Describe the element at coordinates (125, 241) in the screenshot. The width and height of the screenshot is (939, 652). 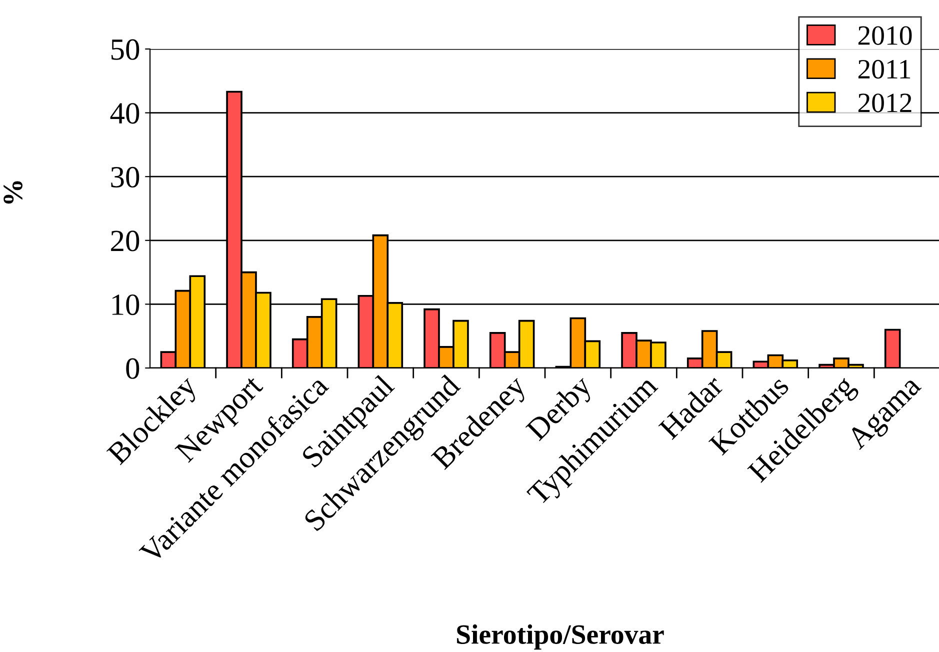
I see `y-tick-label: 20` at that location.